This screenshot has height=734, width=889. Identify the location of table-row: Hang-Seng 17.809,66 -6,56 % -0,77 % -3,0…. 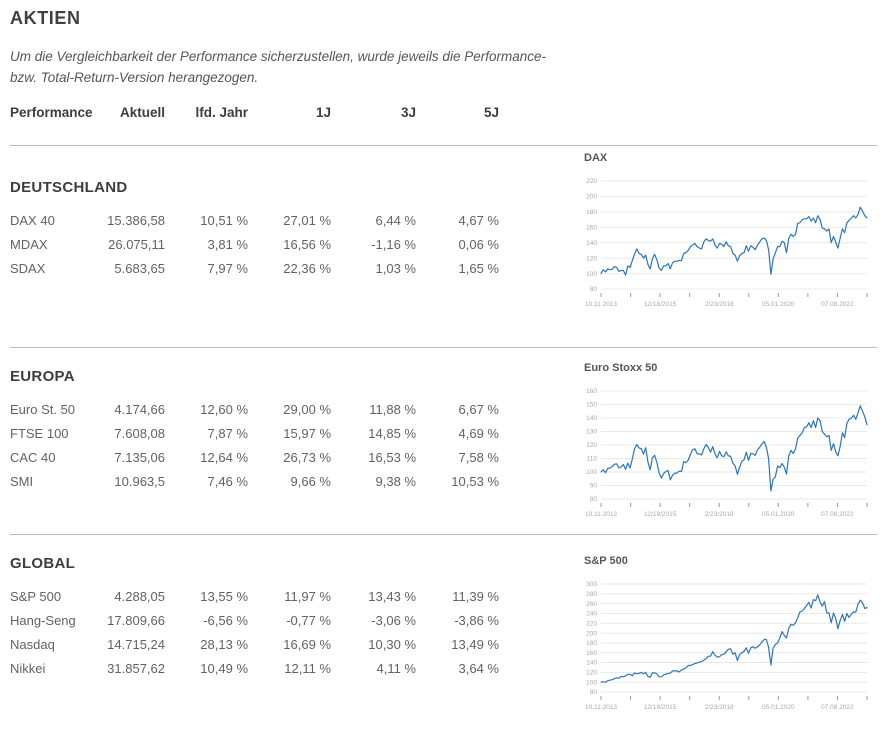
(296, 620).